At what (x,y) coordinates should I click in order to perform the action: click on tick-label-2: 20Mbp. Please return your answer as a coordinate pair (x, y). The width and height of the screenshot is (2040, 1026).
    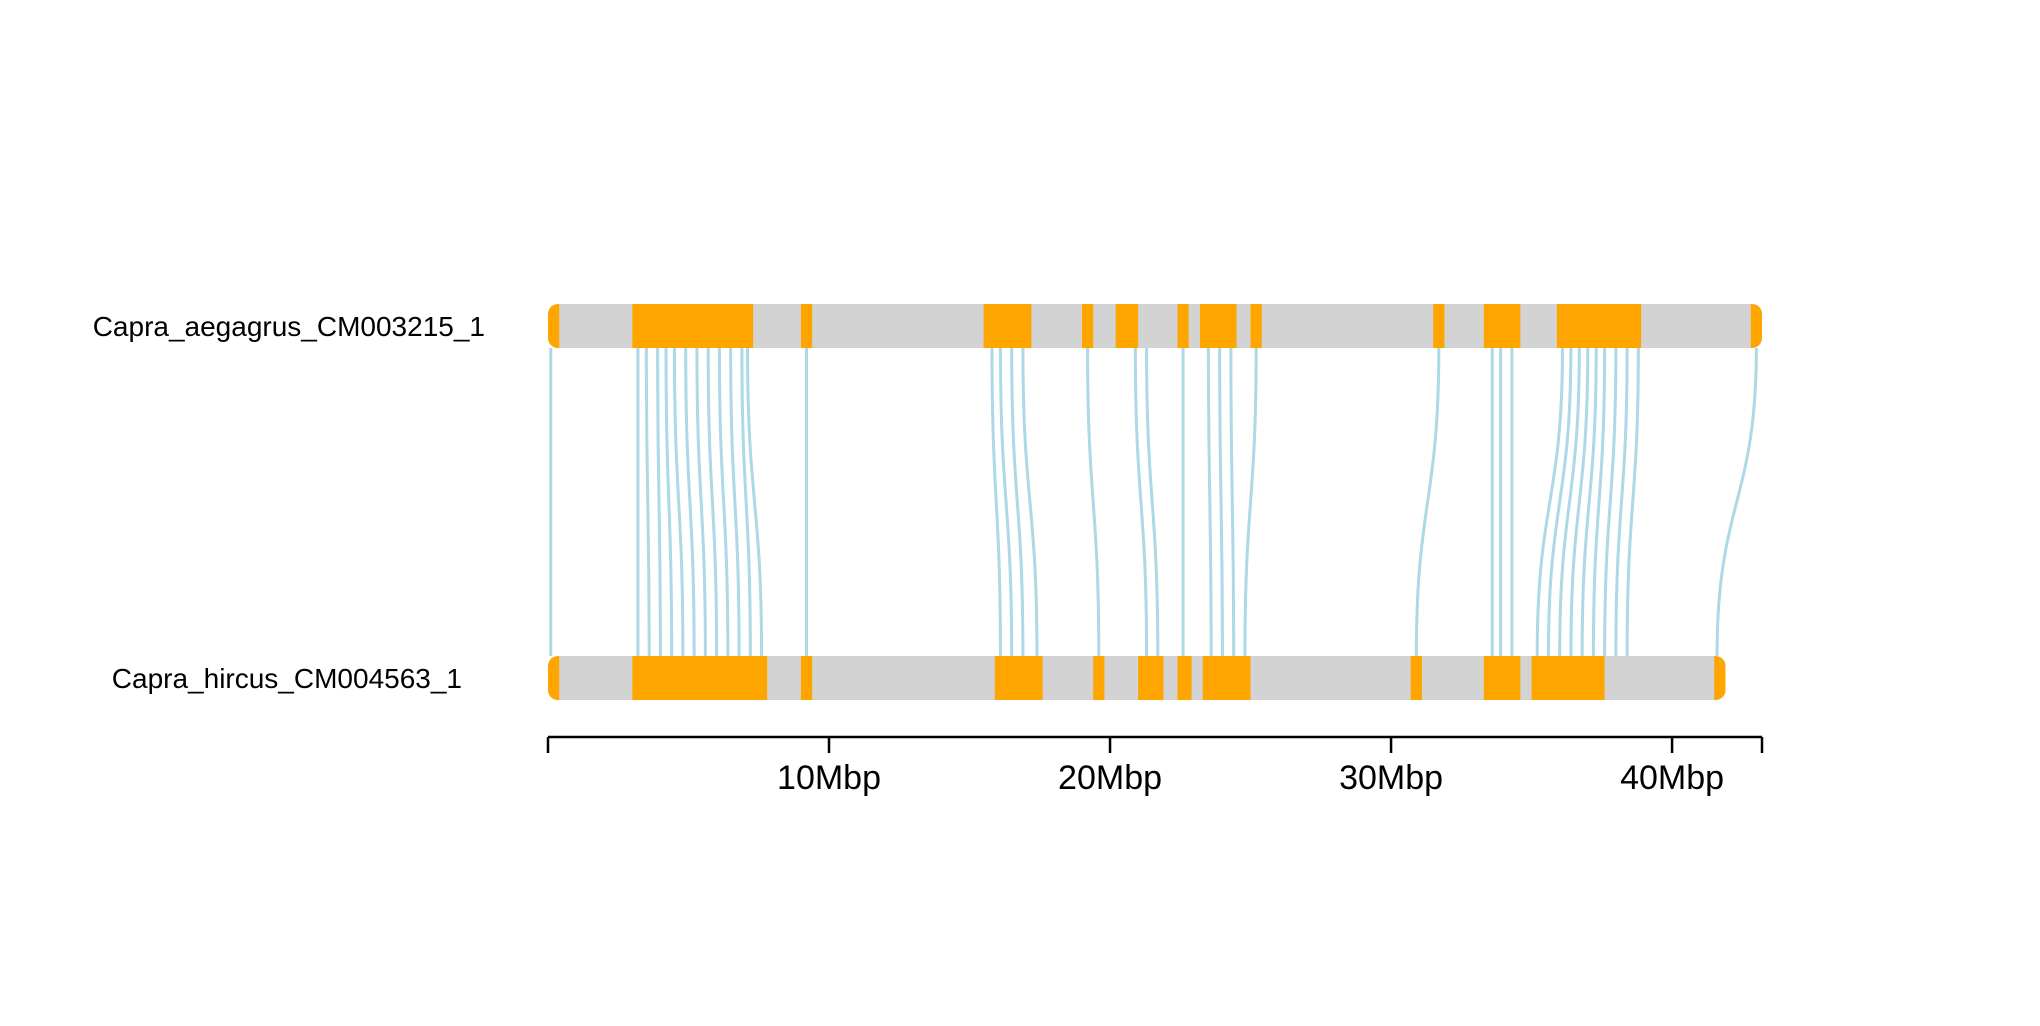
    Looking at the image, I should click on (1110, 778).